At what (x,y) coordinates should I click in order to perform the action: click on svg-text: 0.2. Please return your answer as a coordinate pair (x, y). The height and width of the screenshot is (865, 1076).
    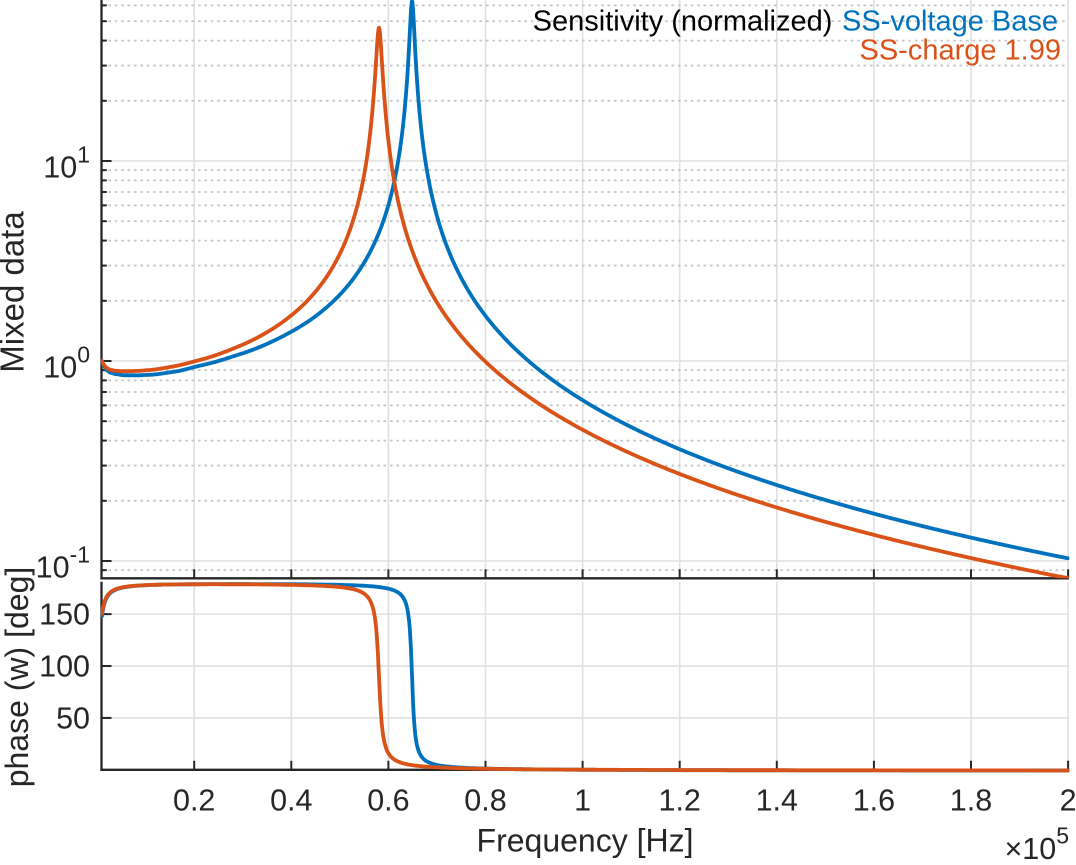
    Looking at the image, I should click on (194, 801).